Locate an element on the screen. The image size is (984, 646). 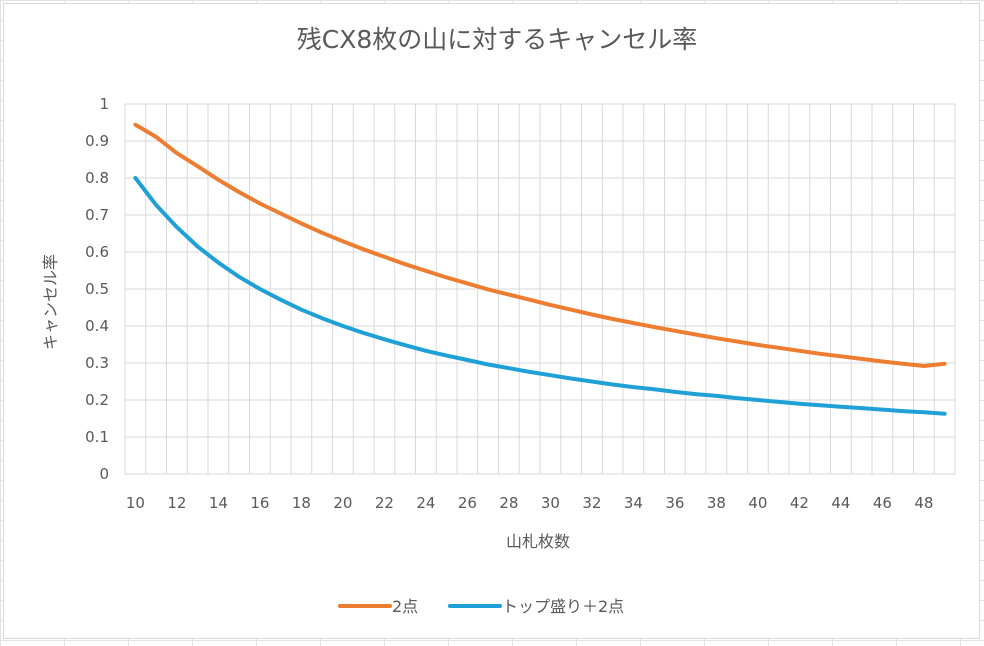
x-tick-label: 14 is located at coordinates (218, 503).